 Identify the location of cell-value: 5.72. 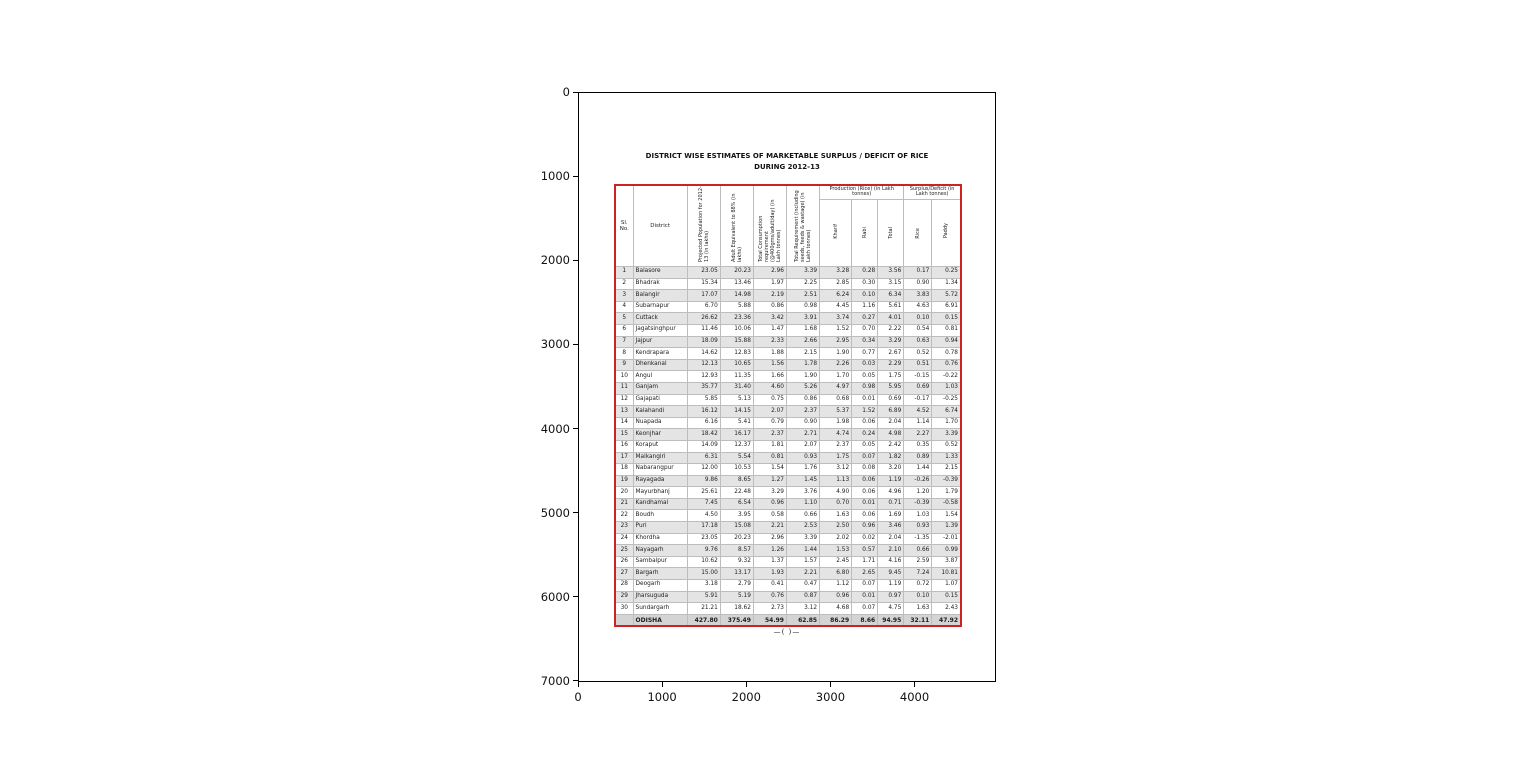
(946, 295).